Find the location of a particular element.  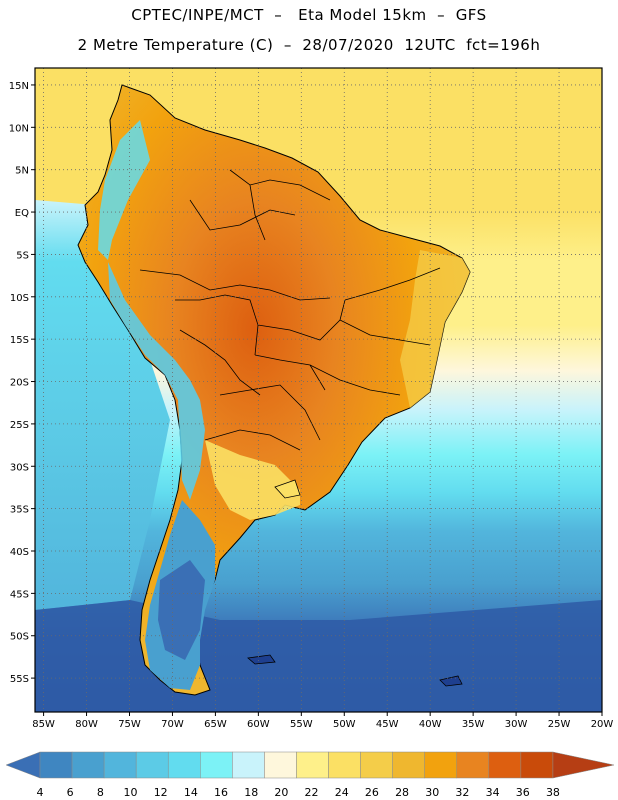

lon-tick-label: 25W is located at coordinates (559, 724).